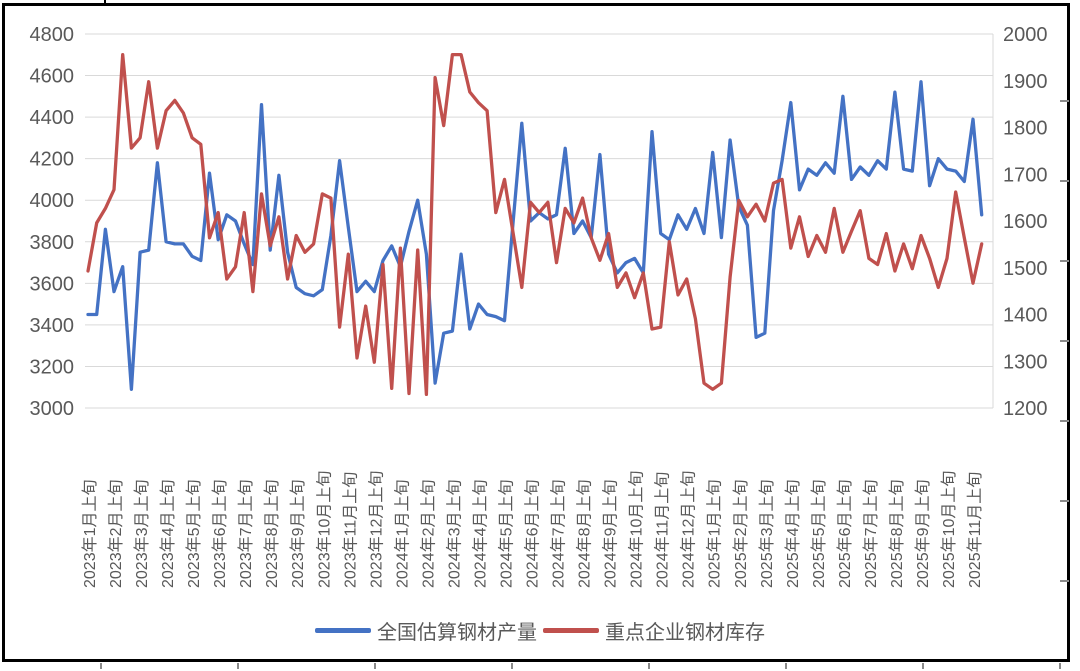 This screenshot has width=1080, height=671. Describe the element at coordinates (52, 284) in the screenshot. I see `left-axis-tick-label: 3600` at that location.